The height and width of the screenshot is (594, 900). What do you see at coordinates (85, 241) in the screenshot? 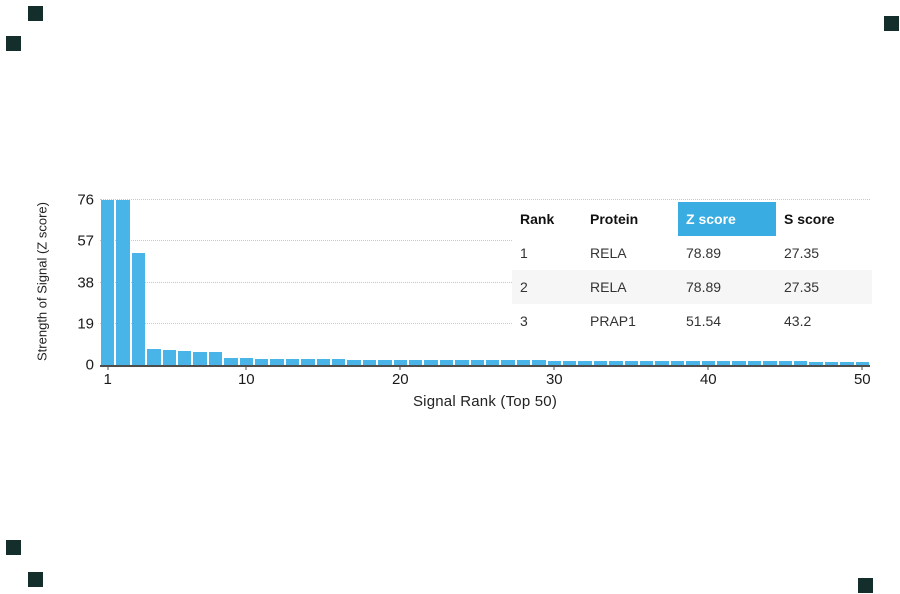
I see `y-tick-label: 57` at bounding box center [85, 241].